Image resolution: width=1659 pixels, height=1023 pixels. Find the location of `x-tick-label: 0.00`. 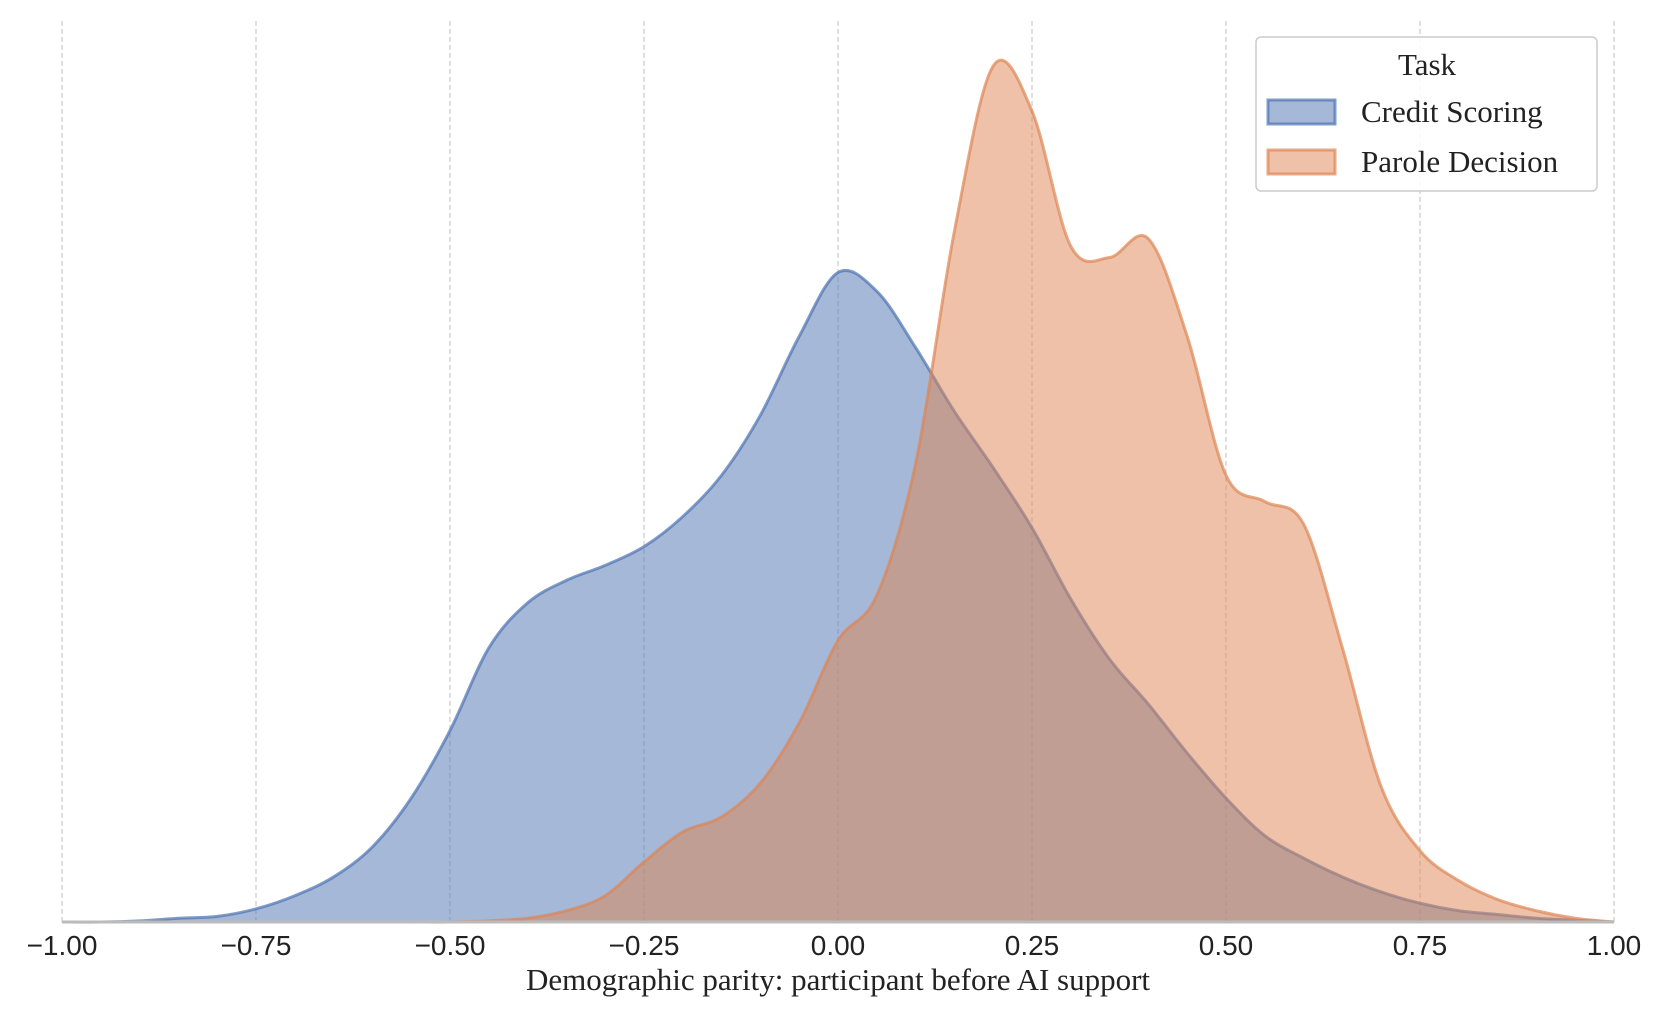

x-tick-label: 0.00 is located at coordinates (838, 945).